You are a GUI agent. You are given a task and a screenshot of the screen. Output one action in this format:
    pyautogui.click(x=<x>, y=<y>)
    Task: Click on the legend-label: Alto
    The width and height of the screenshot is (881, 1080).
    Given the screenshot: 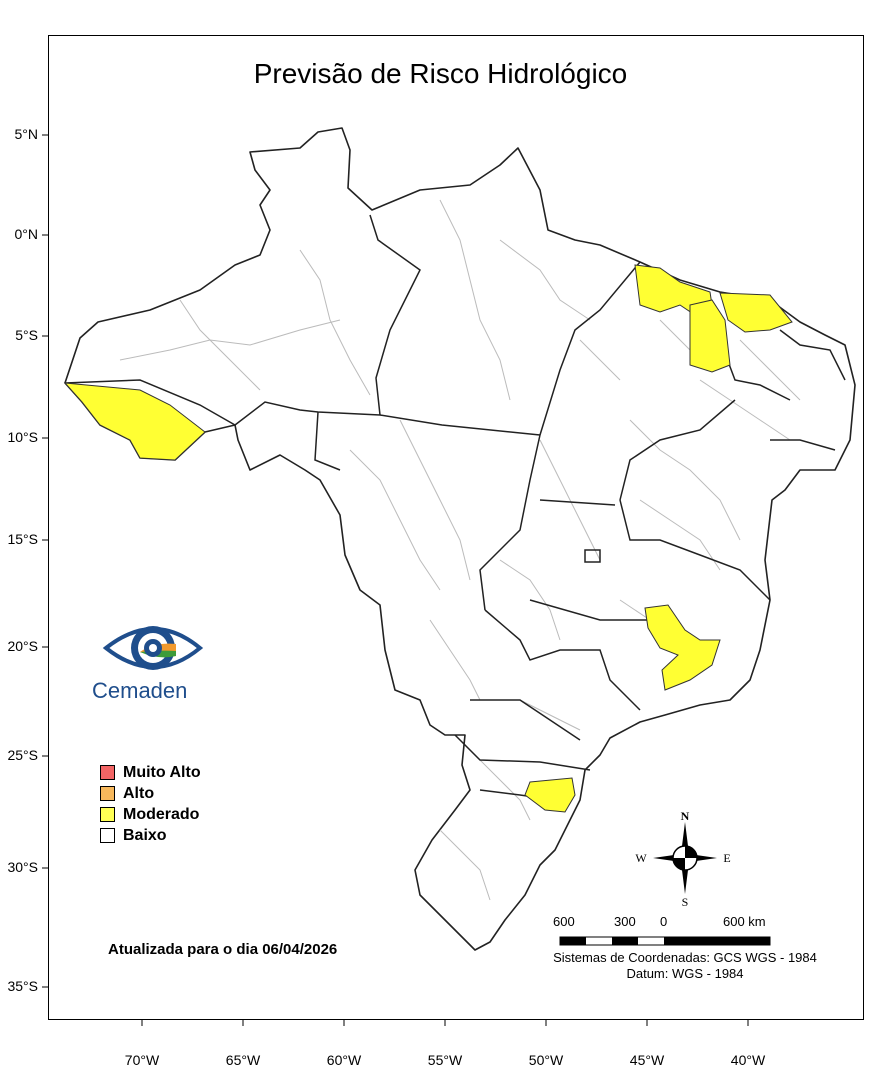 What is the action you would take?
    pyautogui.click(x=139, y=793)
    